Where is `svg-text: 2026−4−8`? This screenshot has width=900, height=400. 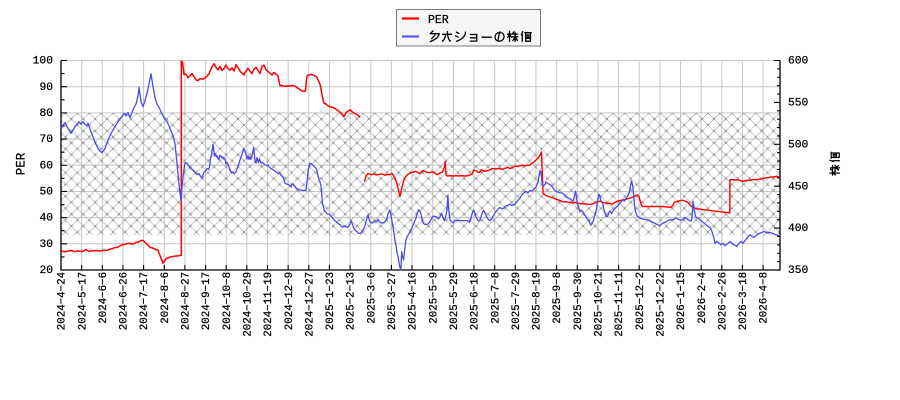 svg-text: 2026−4−8 is located at coordinates (765, 298).